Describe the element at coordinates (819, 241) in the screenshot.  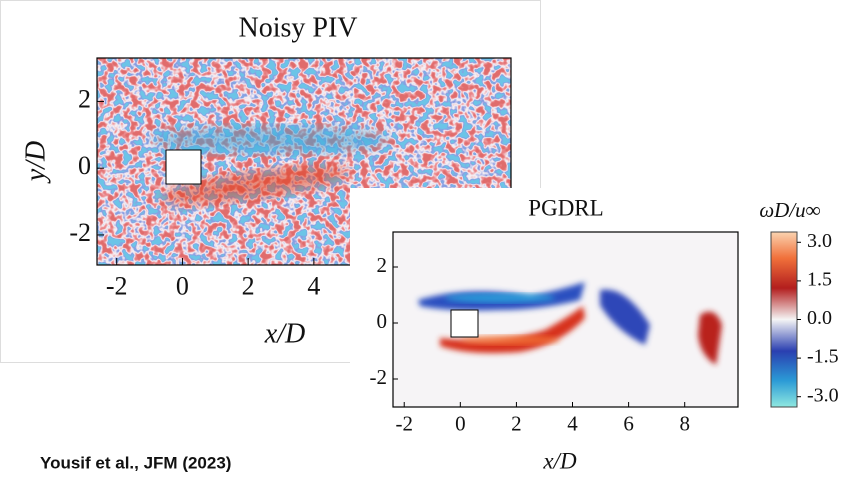
I see `colorbar-tick-label: 3.0` at that location.